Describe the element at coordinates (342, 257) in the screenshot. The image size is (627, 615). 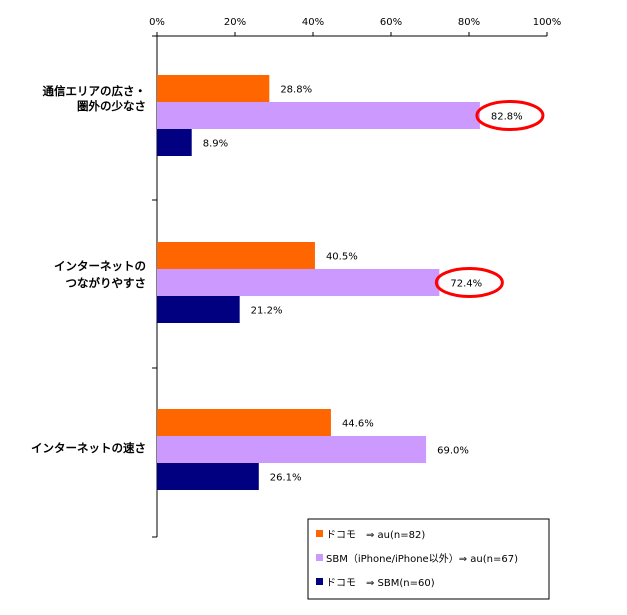
I see `data-label: 40.5%` at that location.